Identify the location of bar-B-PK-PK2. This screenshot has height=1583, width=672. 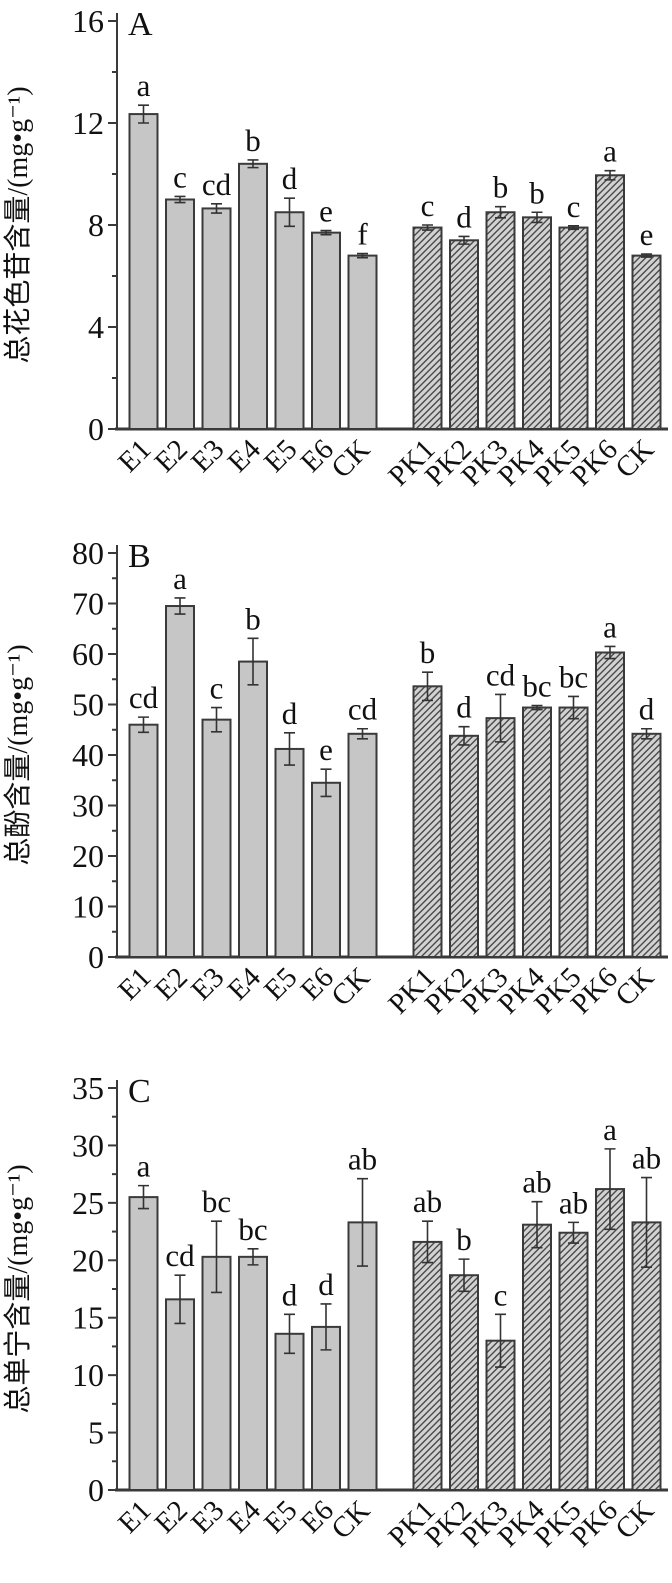
(464, 846).